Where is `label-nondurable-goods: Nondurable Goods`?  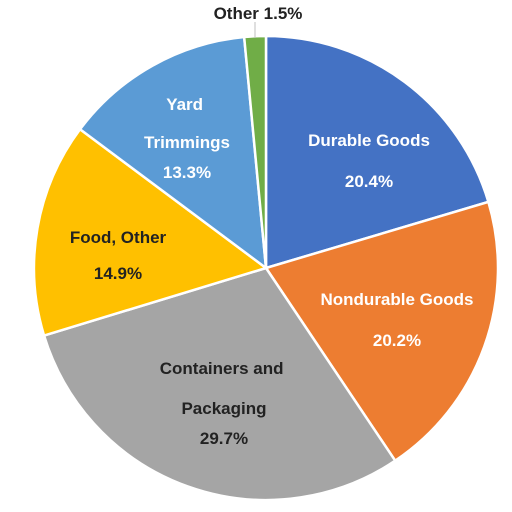 label-nondurable-goods: Nondurable Goods is located at coordinates (397, 299).